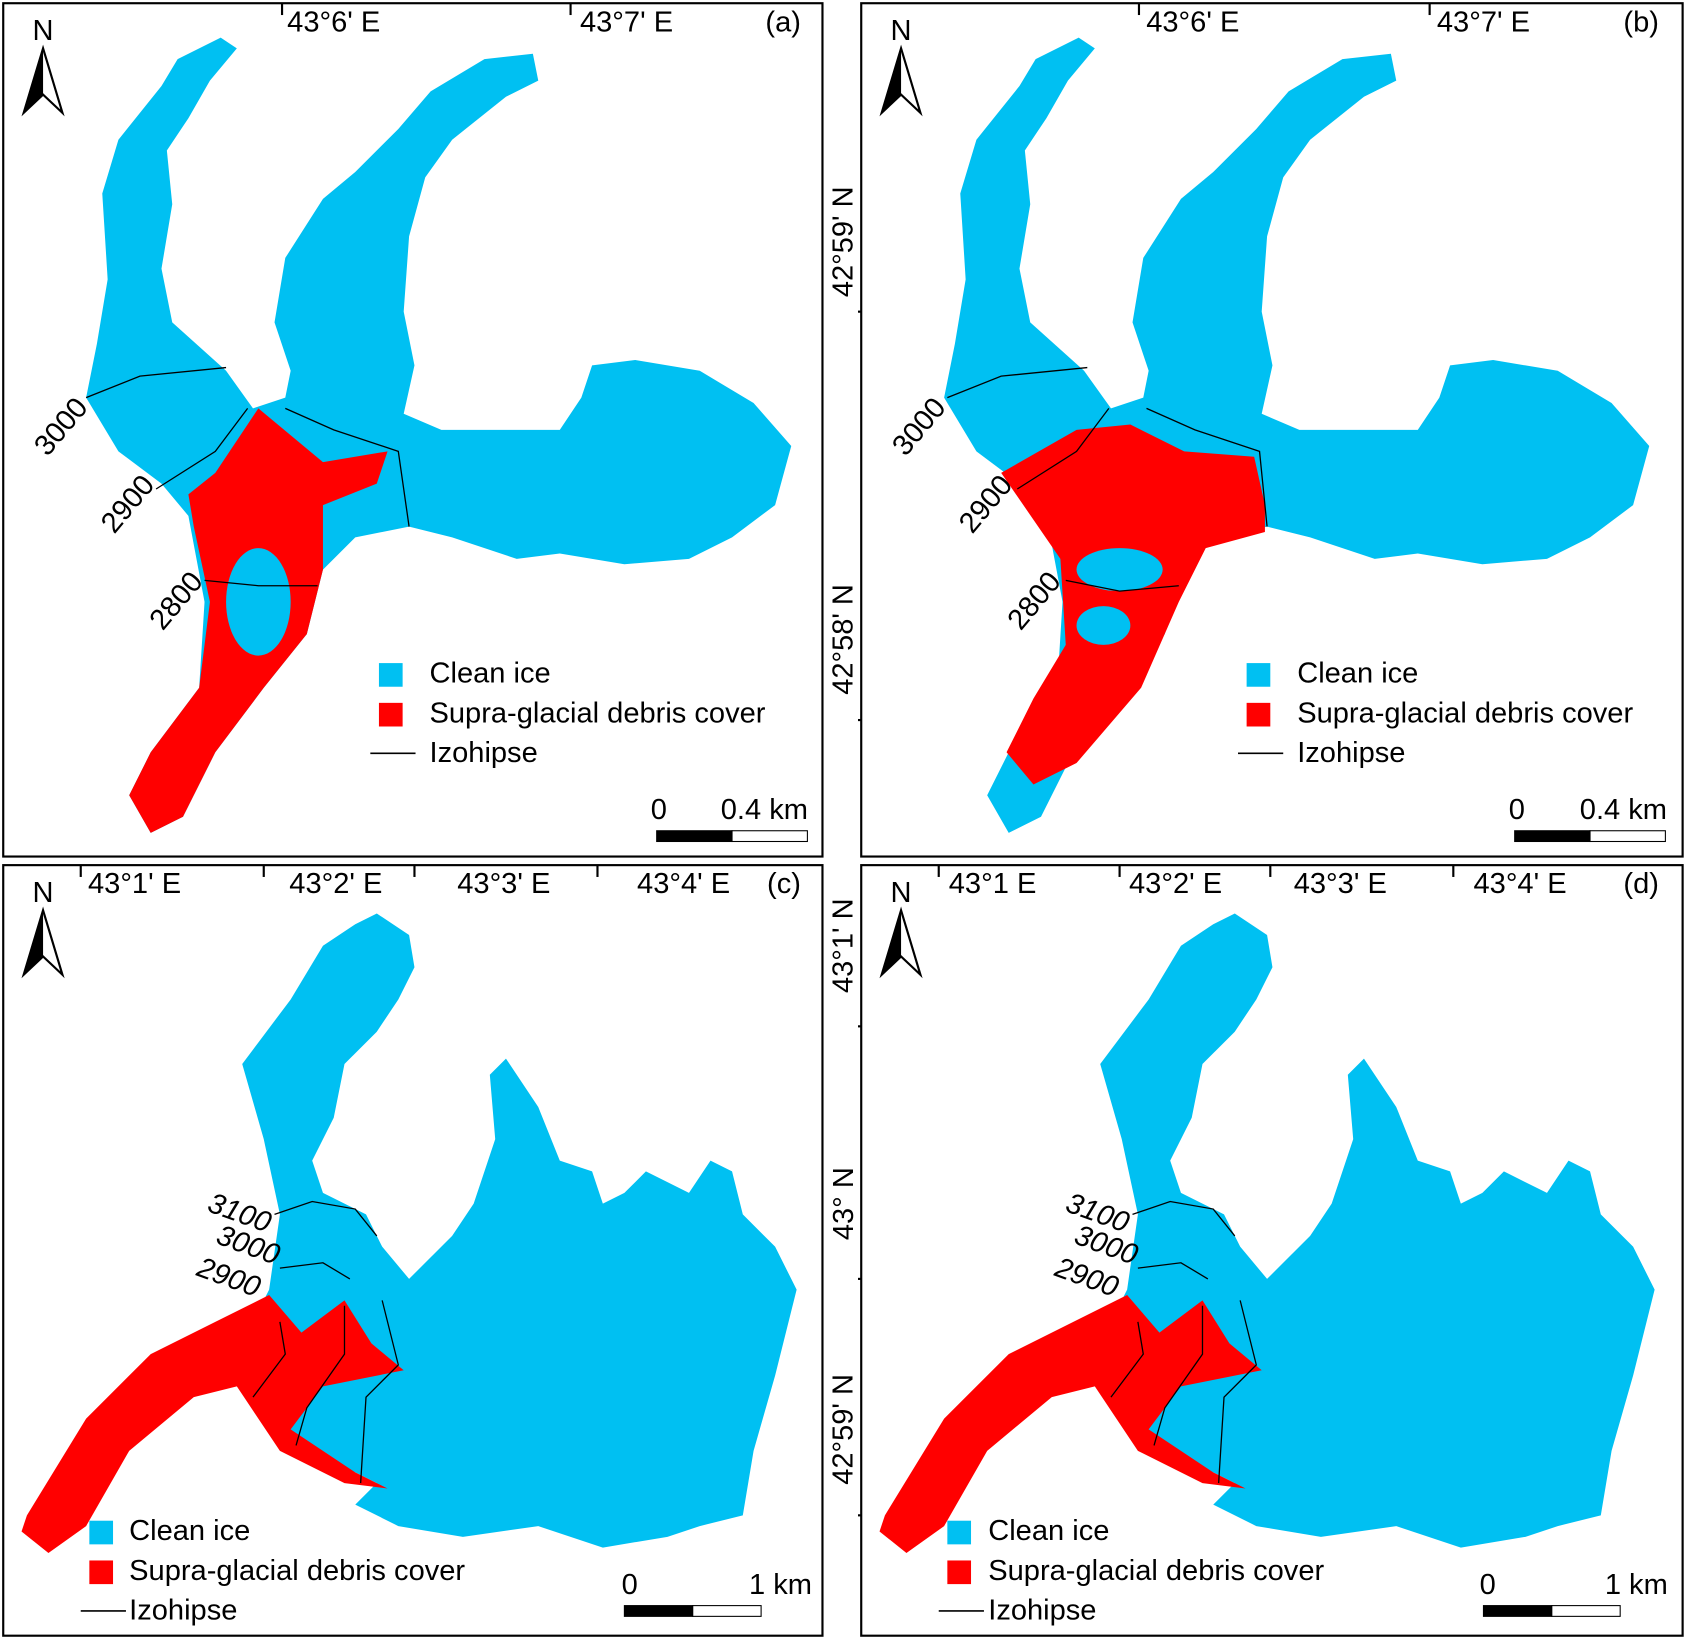  I want to click on panel-label: (d), so click(1641, 884).